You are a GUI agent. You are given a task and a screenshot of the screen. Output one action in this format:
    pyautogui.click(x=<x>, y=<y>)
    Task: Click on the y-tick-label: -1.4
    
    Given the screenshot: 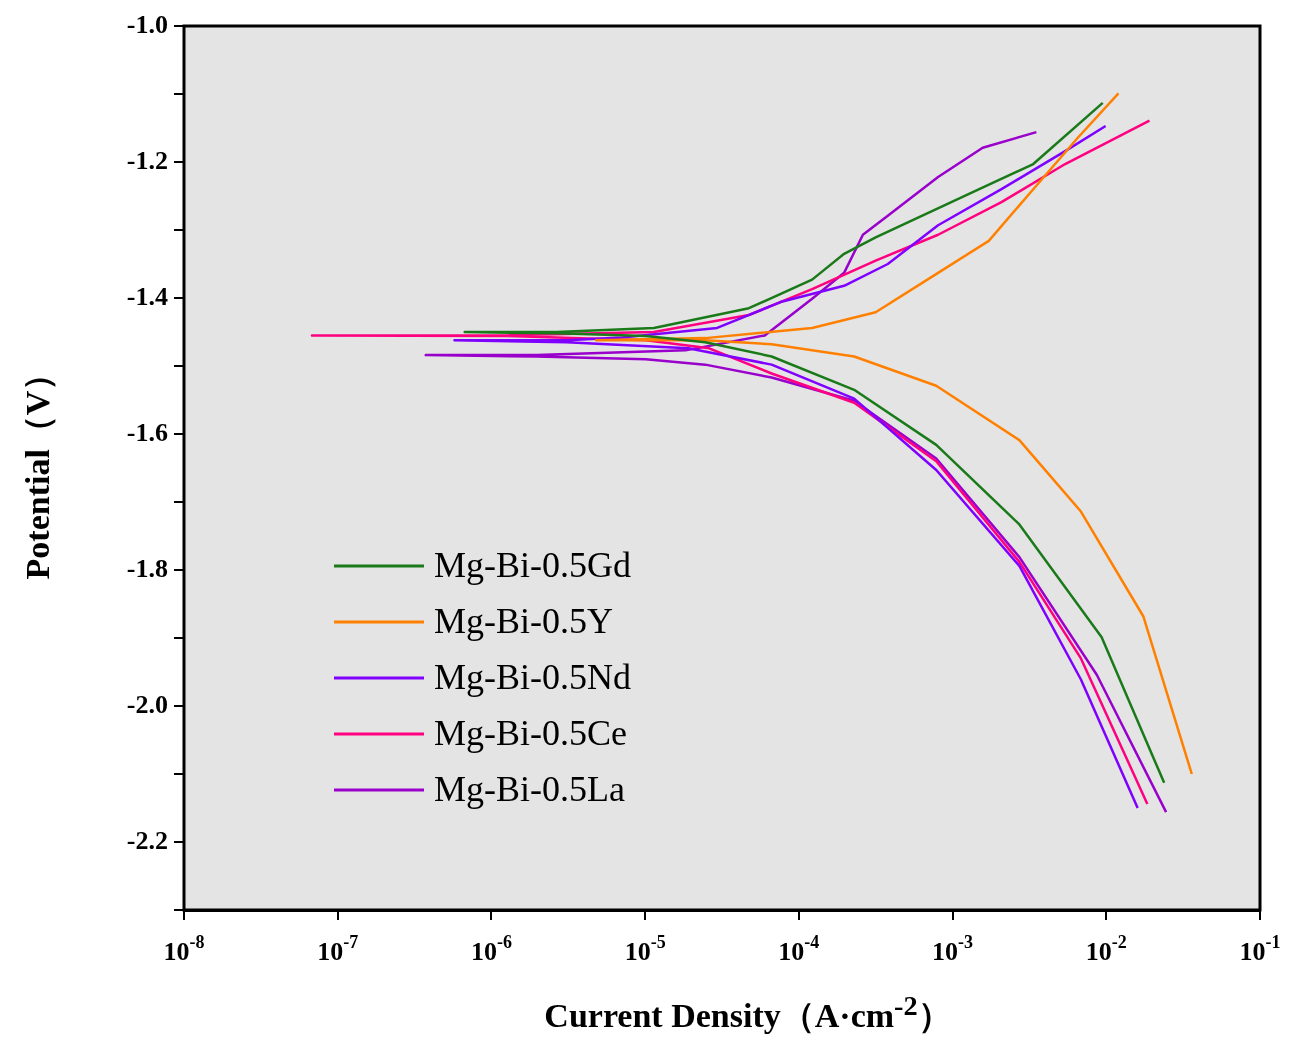 What is the action you would take?
    pyautogui.click(x=147, y=296)
    